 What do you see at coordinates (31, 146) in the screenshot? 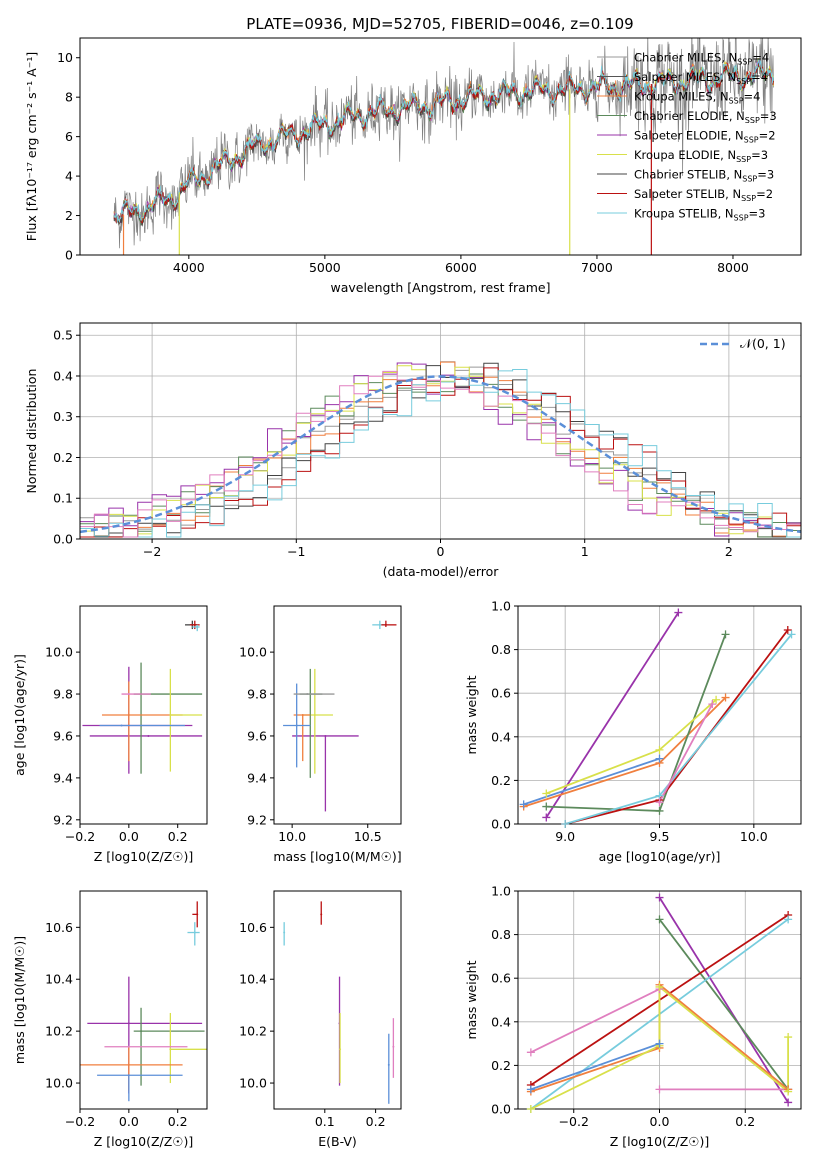
I see `y-axis-label: Flux [fλ10⁻¹⁷ erg cm⁻² s⁻¹ A⁻¹]` at bounding box center [31, 146].